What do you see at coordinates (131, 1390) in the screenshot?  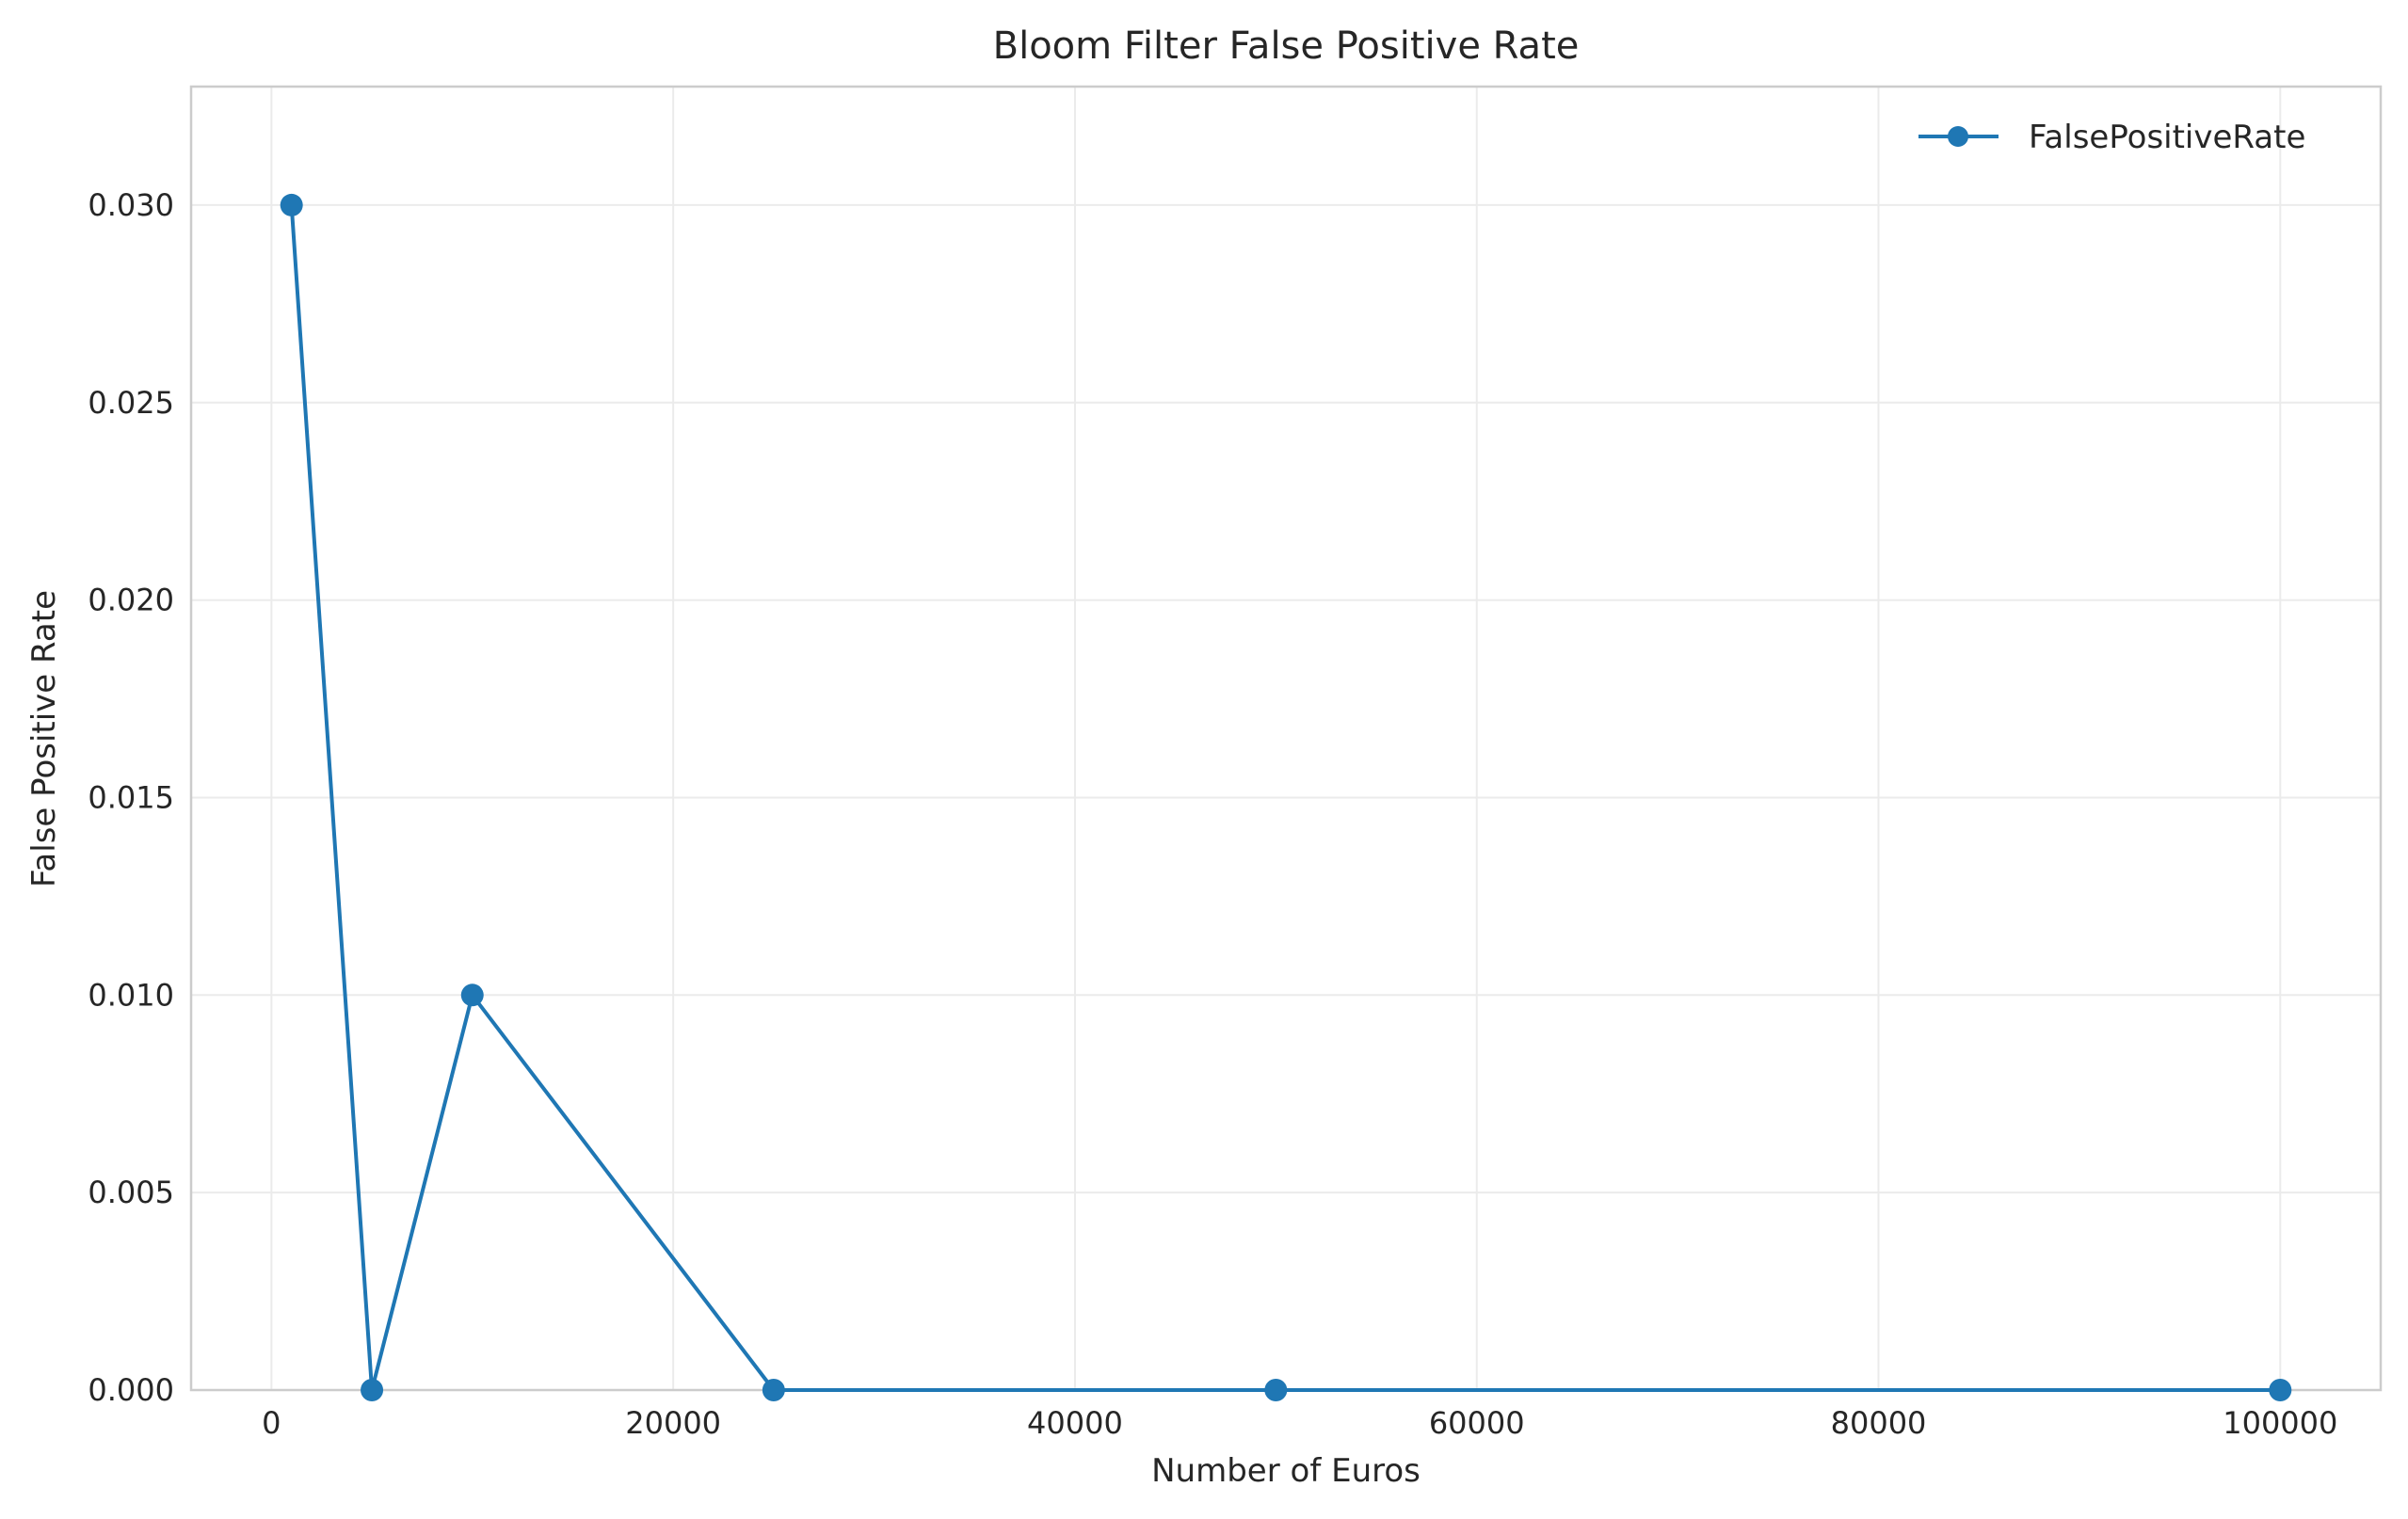 I see `y-tick-label: 0.000` at bounding box center [131, 1390].